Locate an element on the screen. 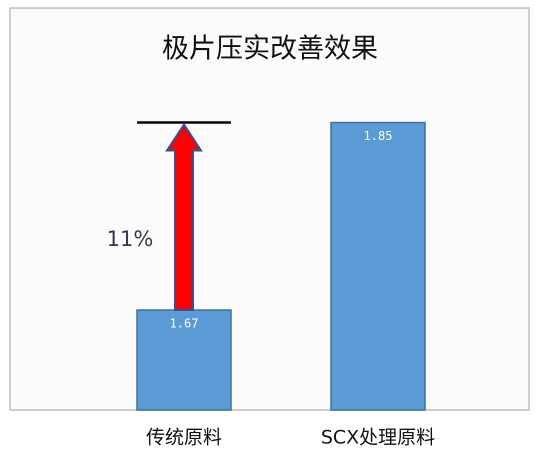 This screenshot has height=451, width=535. value-label: 1.67 is located at coordinates (184, 324).